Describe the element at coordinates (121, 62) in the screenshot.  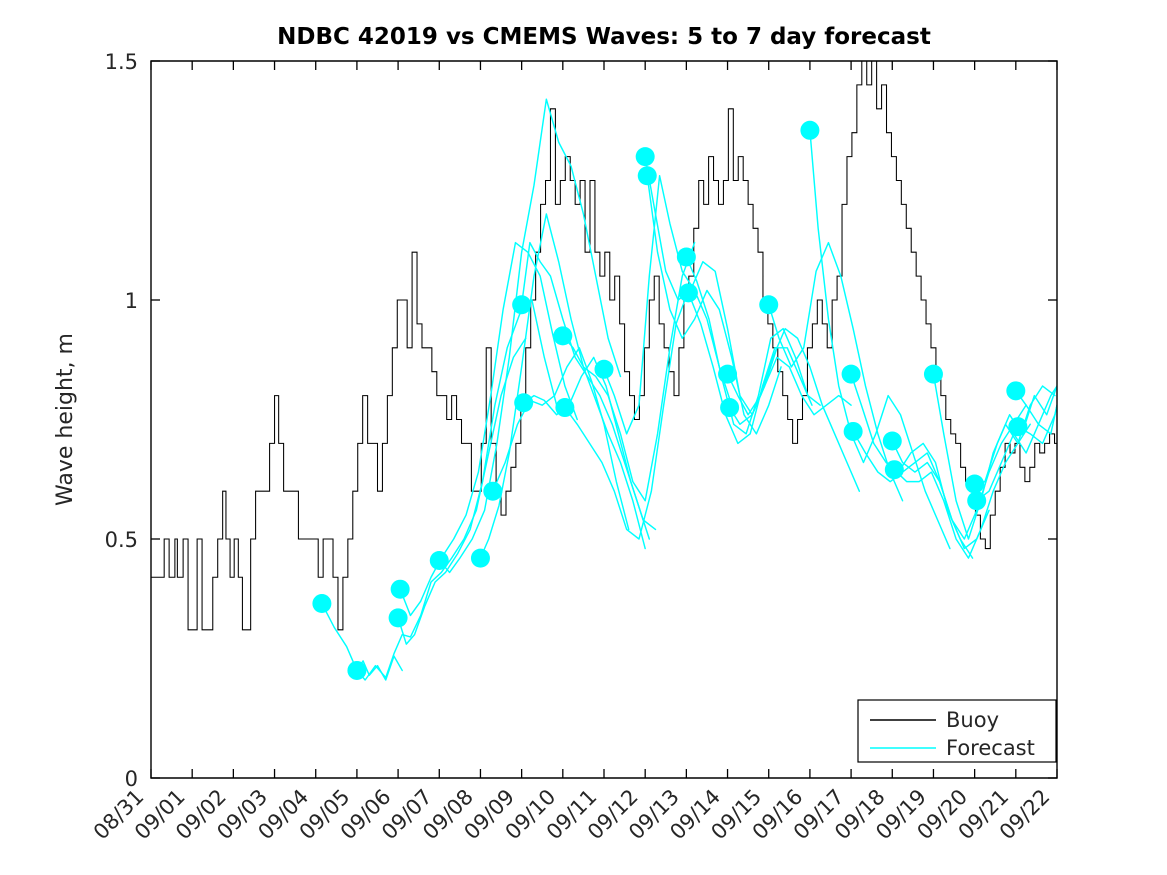
I see `ytick-label: 1.5` at that location.